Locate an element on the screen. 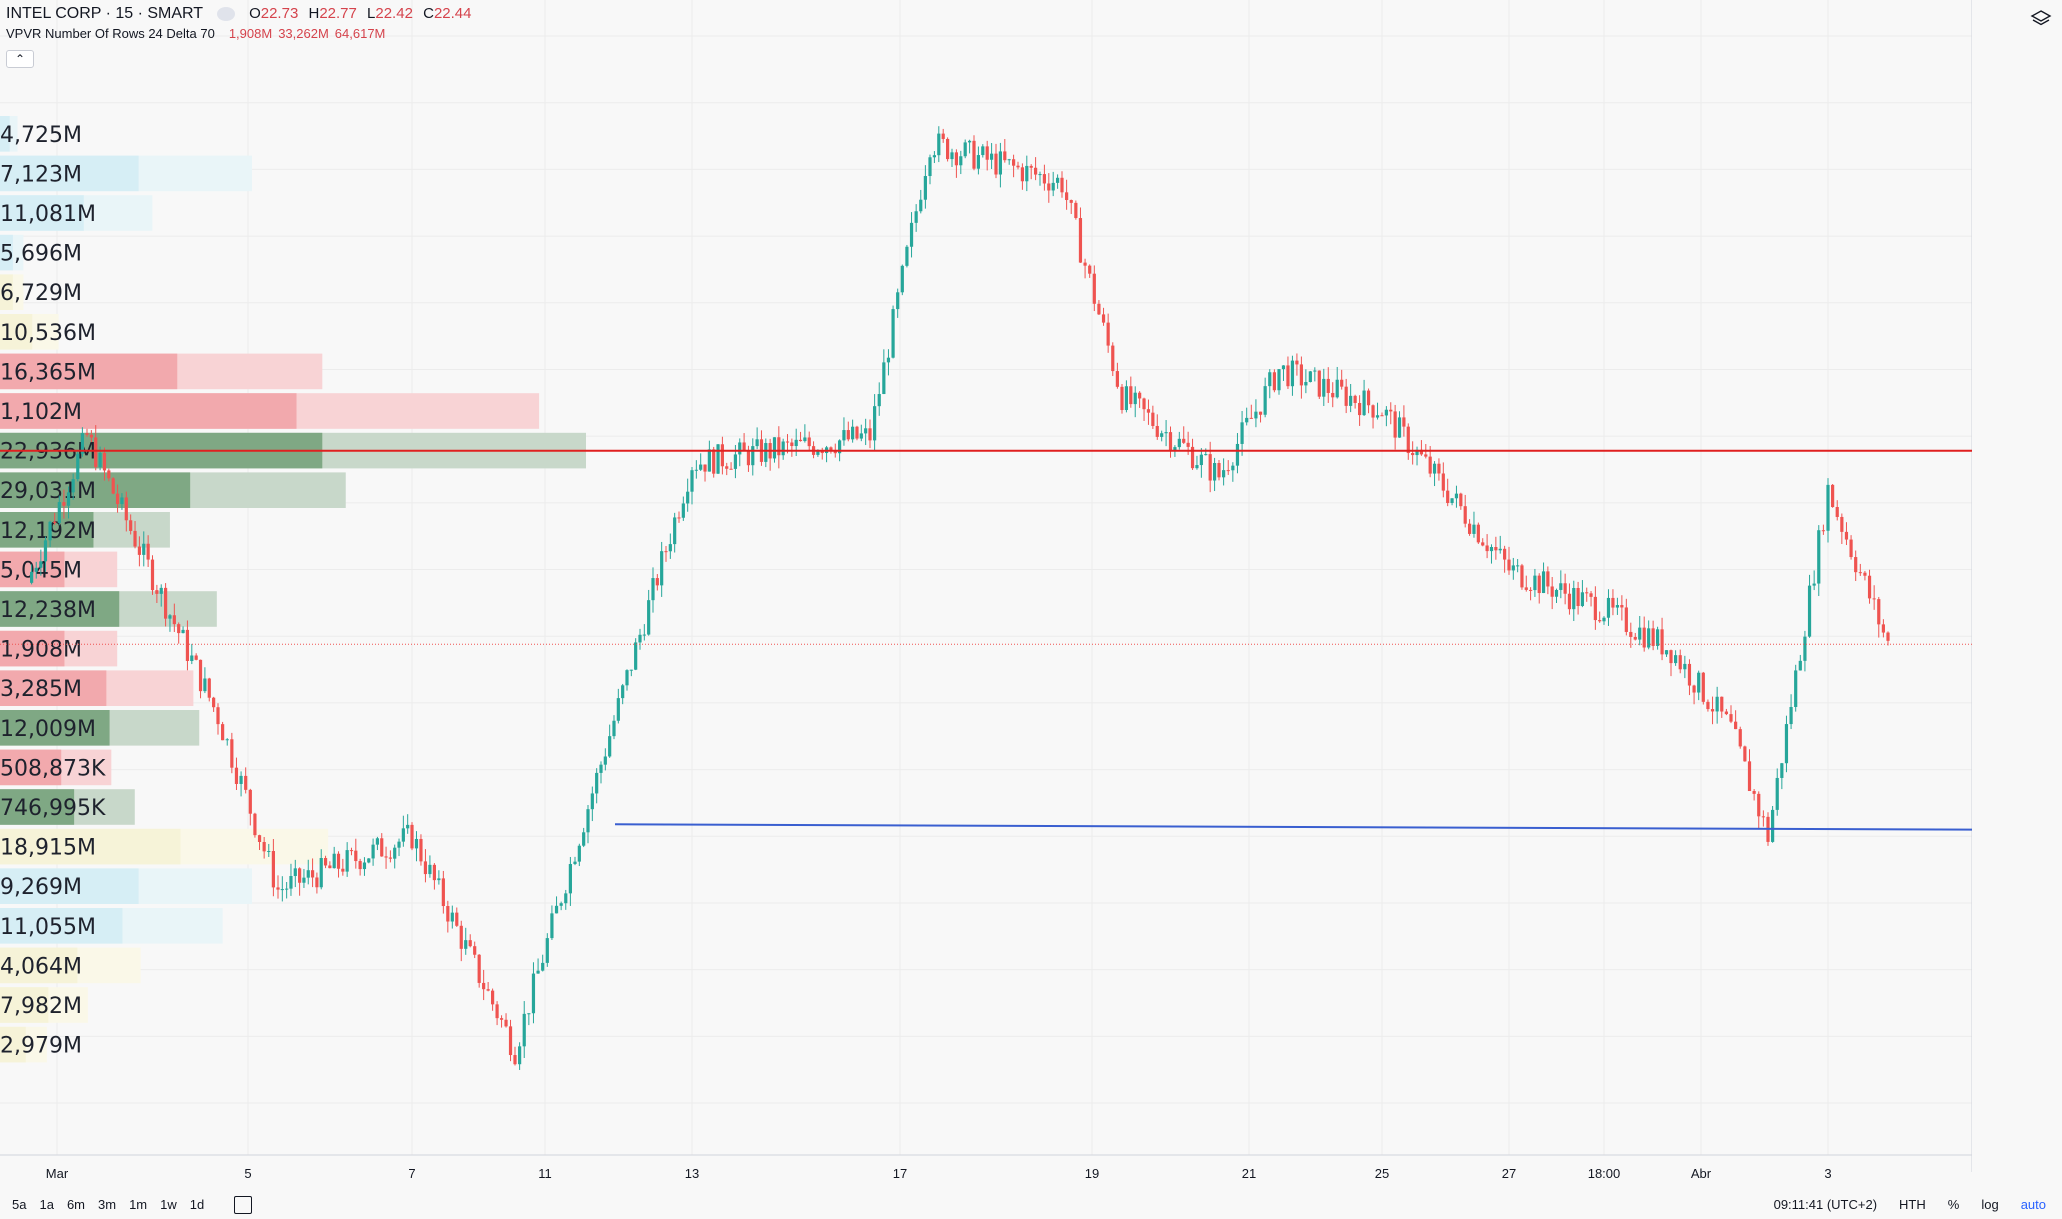 This screenshot has width=2062, height=1219. range-button-1d: 1d is located at coordinates (197, 1204).